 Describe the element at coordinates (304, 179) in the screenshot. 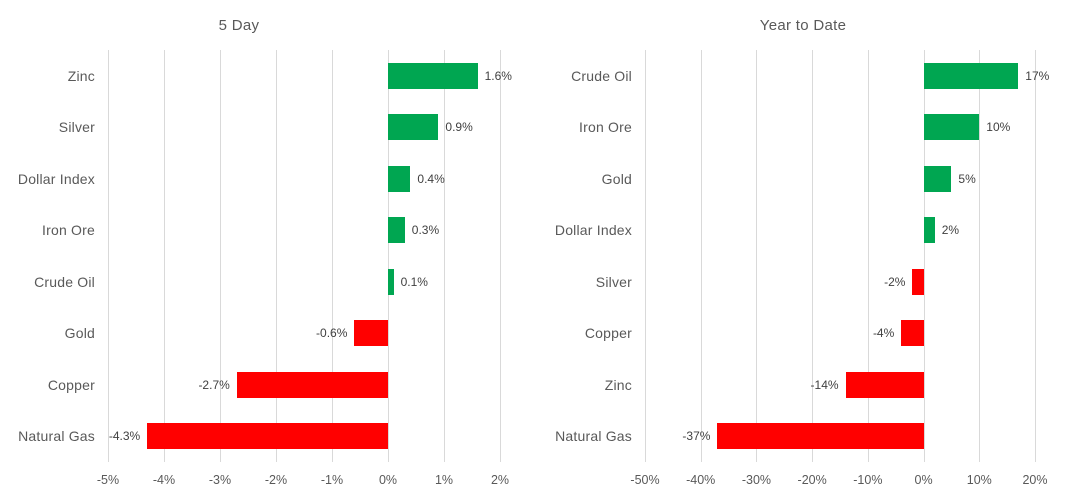

I see `chart-row: 0.4%` at that location.